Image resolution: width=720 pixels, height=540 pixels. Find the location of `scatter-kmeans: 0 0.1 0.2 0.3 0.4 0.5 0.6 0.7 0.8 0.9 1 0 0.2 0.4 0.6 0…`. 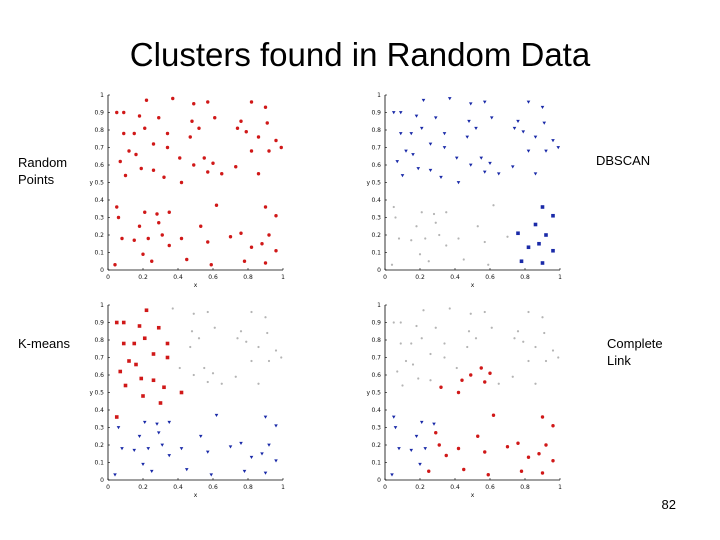

scatter-kmeans: 0 0.1 0.2 0.3 0.4 0.5 0.6 0.7 0.8 0.9 1 0 0.2 0.4 0.6 0… is located at coordinates (187, 400).